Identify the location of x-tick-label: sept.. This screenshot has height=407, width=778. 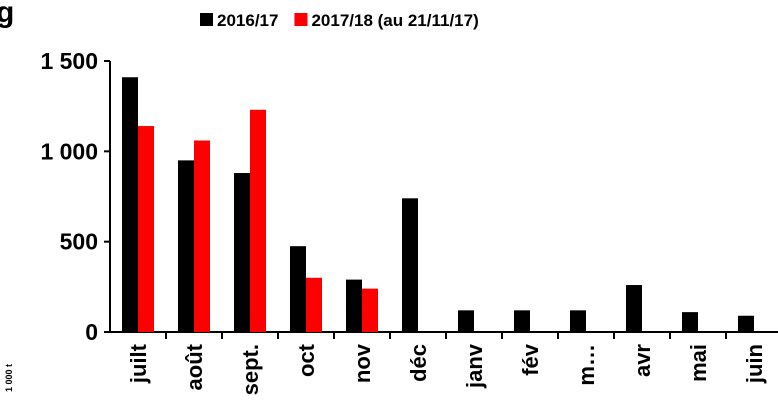
(250, 369).